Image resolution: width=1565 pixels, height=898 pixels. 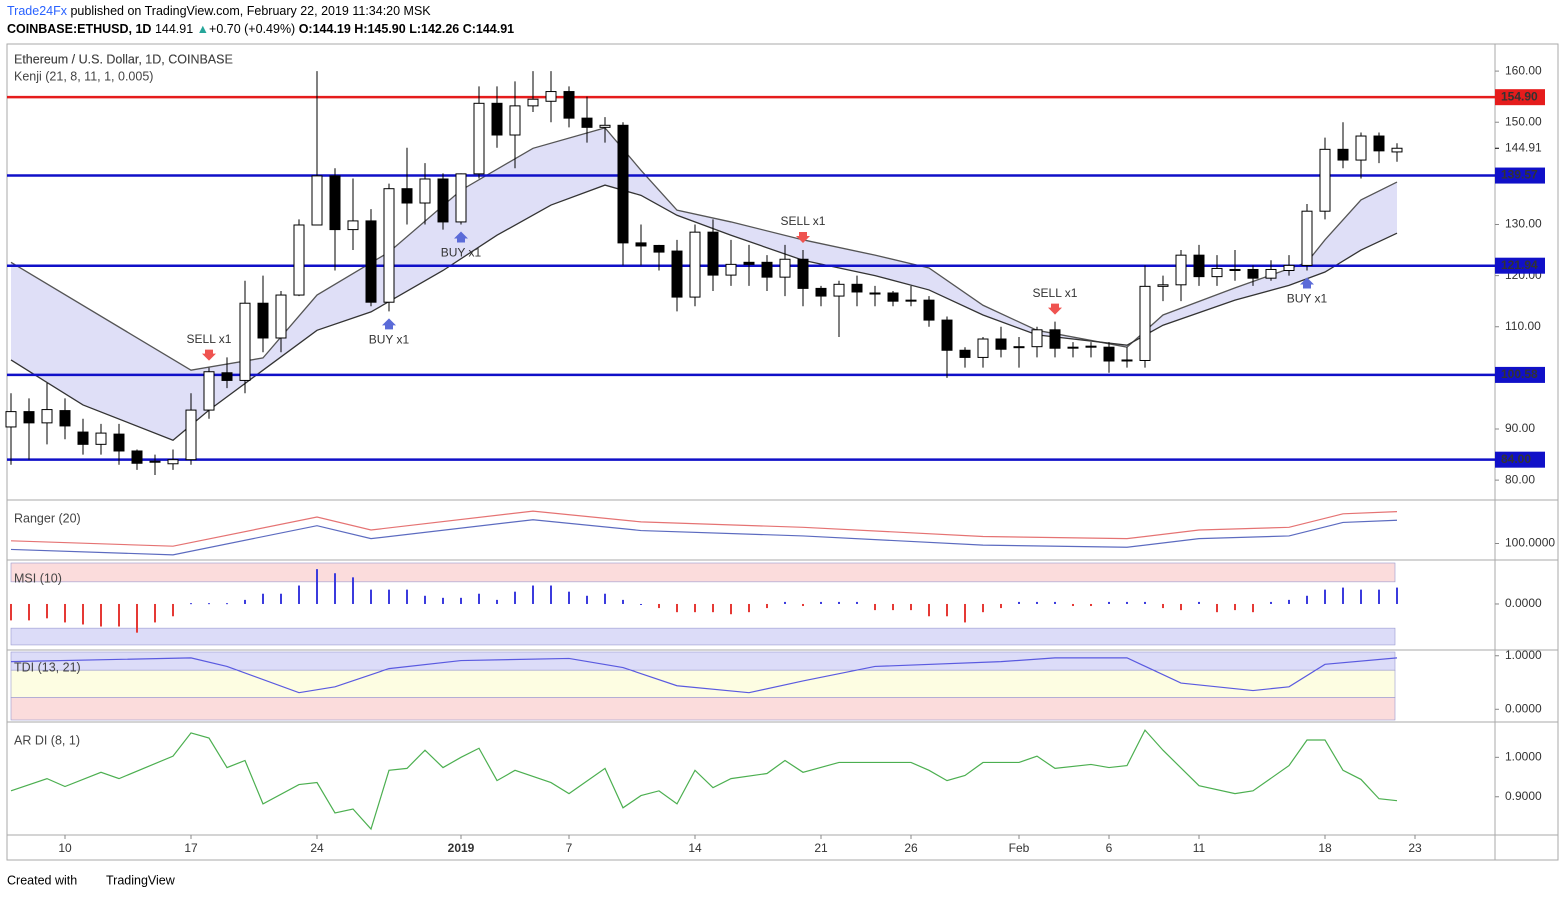 What do you see at coordinates (1523, 224) in the screenshot?
I see `y-tick-label: 130.00` at bounding box center [1523, 224].